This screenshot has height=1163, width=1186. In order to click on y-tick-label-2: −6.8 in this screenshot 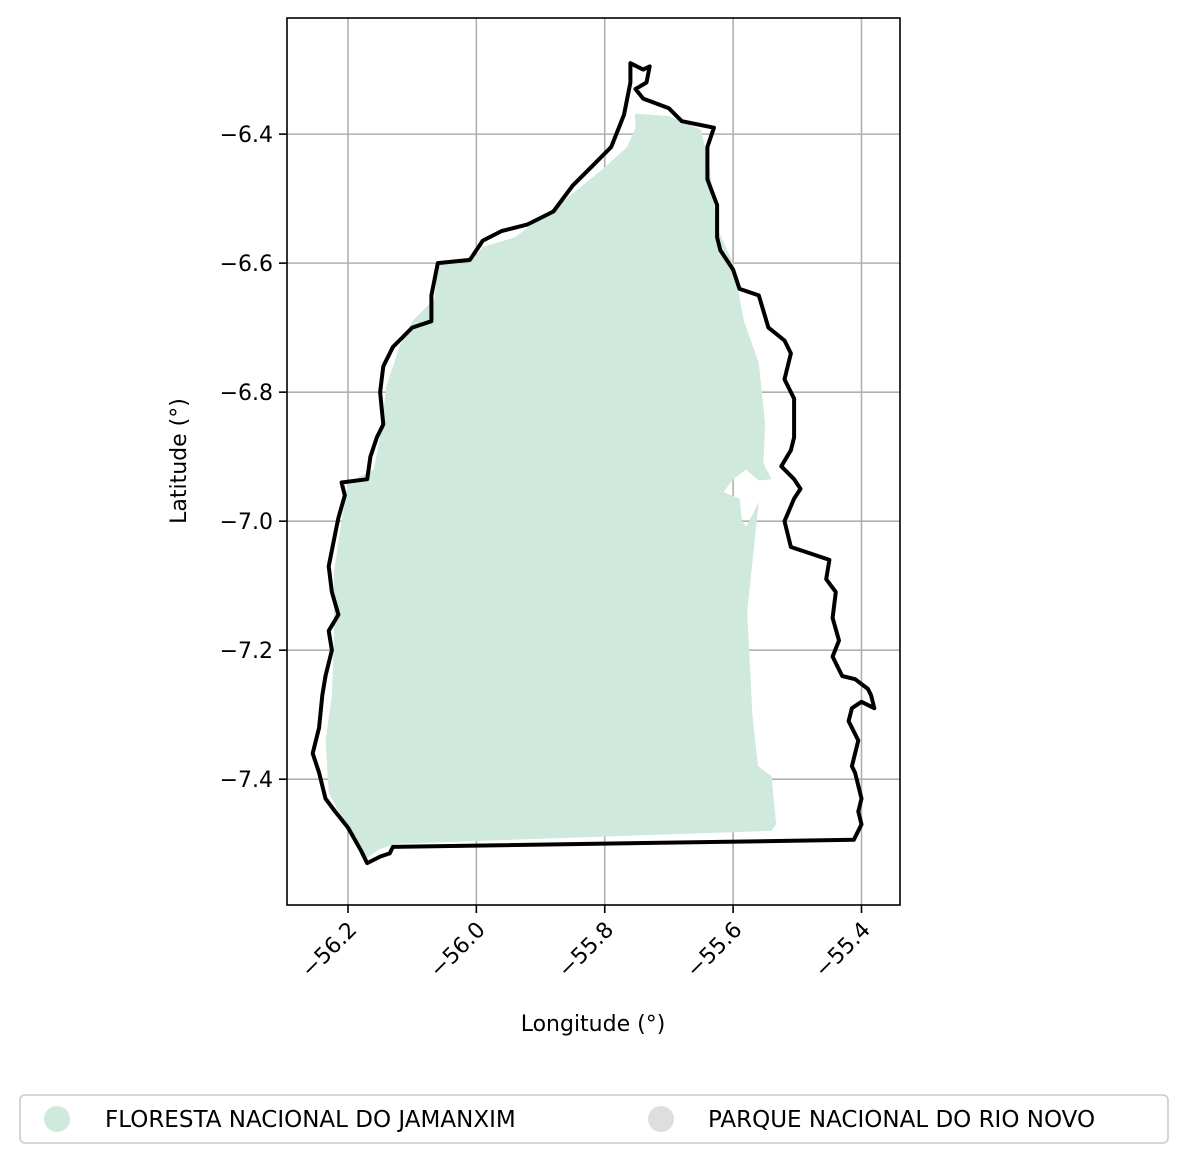, I will do `click(246, 393)`.